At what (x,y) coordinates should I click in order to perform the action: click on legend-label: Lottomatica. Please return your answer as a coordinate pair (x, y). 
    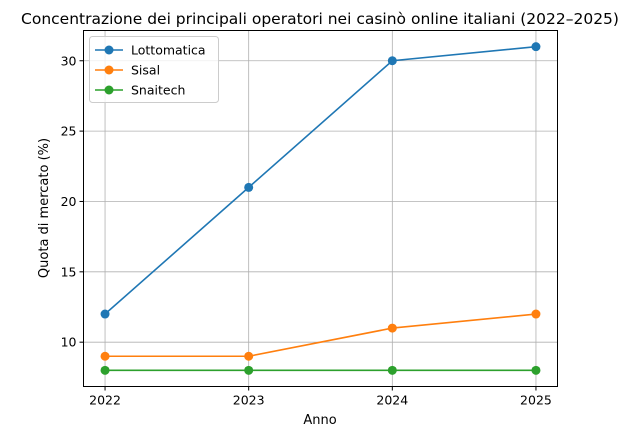
    Looking at the image, I should click on (168, 50).